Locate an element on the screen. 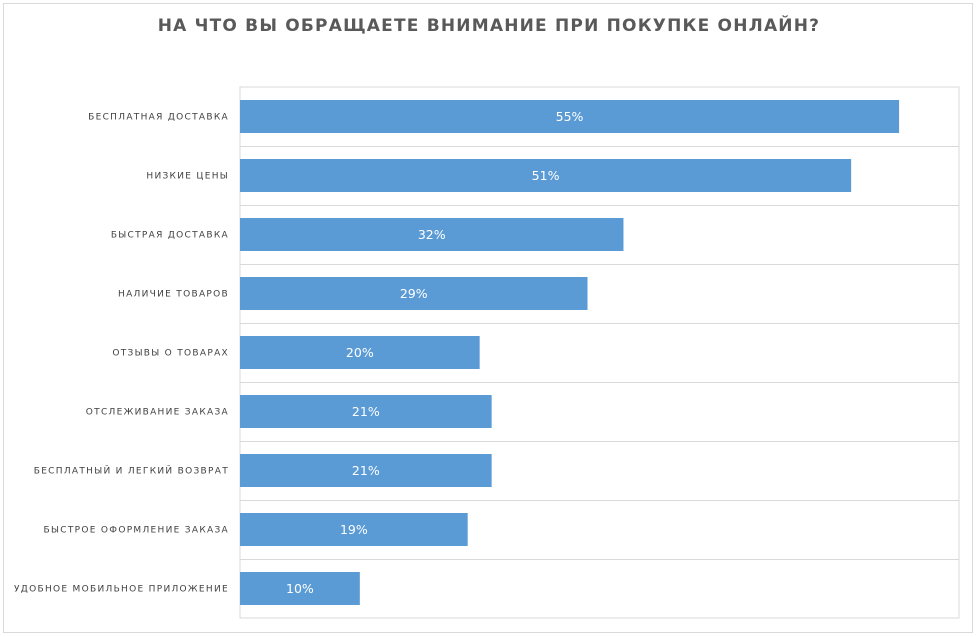 This screenshot has width=978, height=637. data-label: 32% is located at coordinates (432, 234).